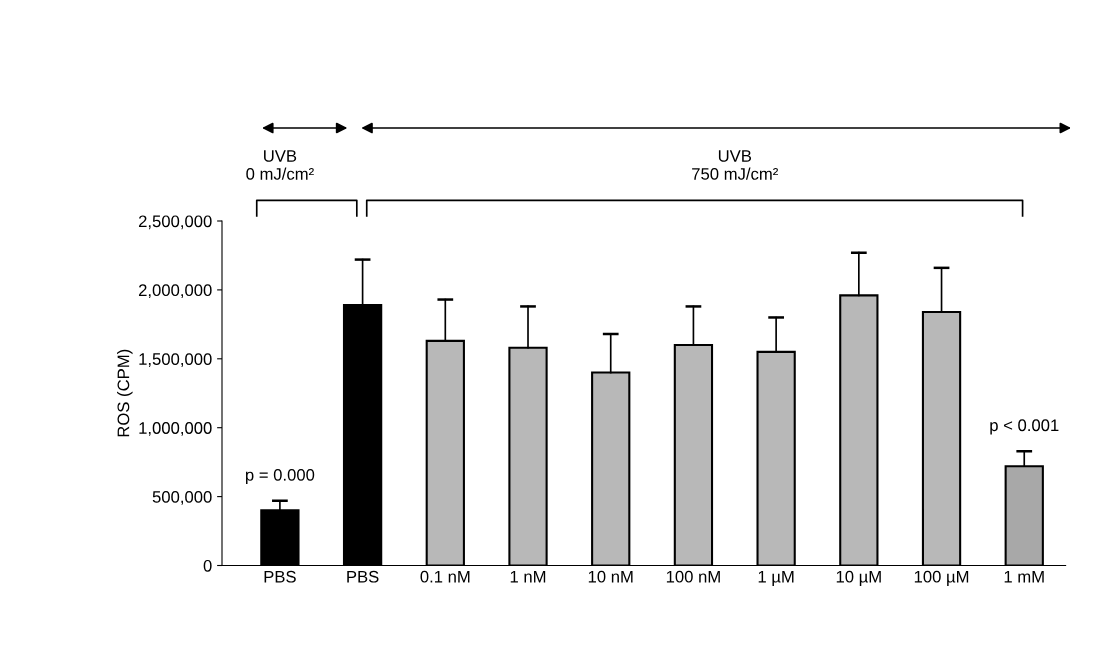 The width and height of the screenshot is (1110, 650). I want to click on y-tick-label: 1,500,000, so click(175, 360).